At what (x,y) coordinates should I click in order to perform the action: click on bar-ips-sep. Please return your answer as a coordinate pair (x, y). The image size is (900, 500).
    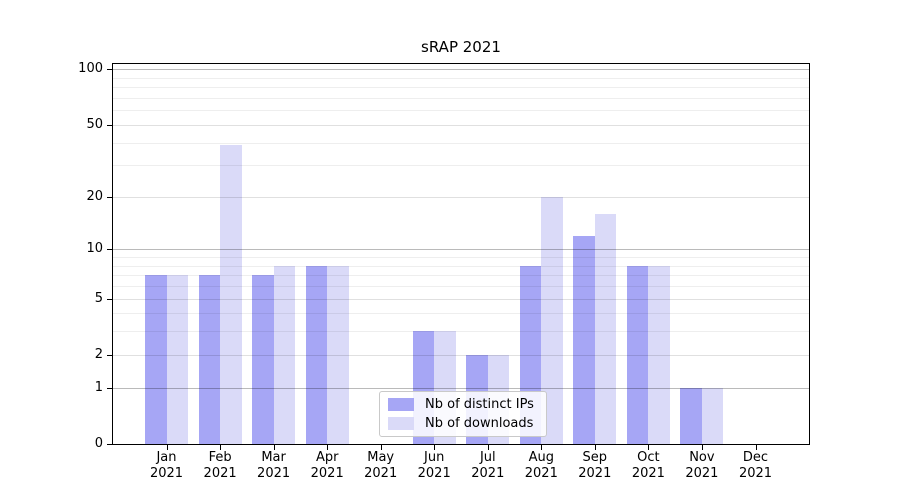
    Looking at the image, I should click on (584, 339).